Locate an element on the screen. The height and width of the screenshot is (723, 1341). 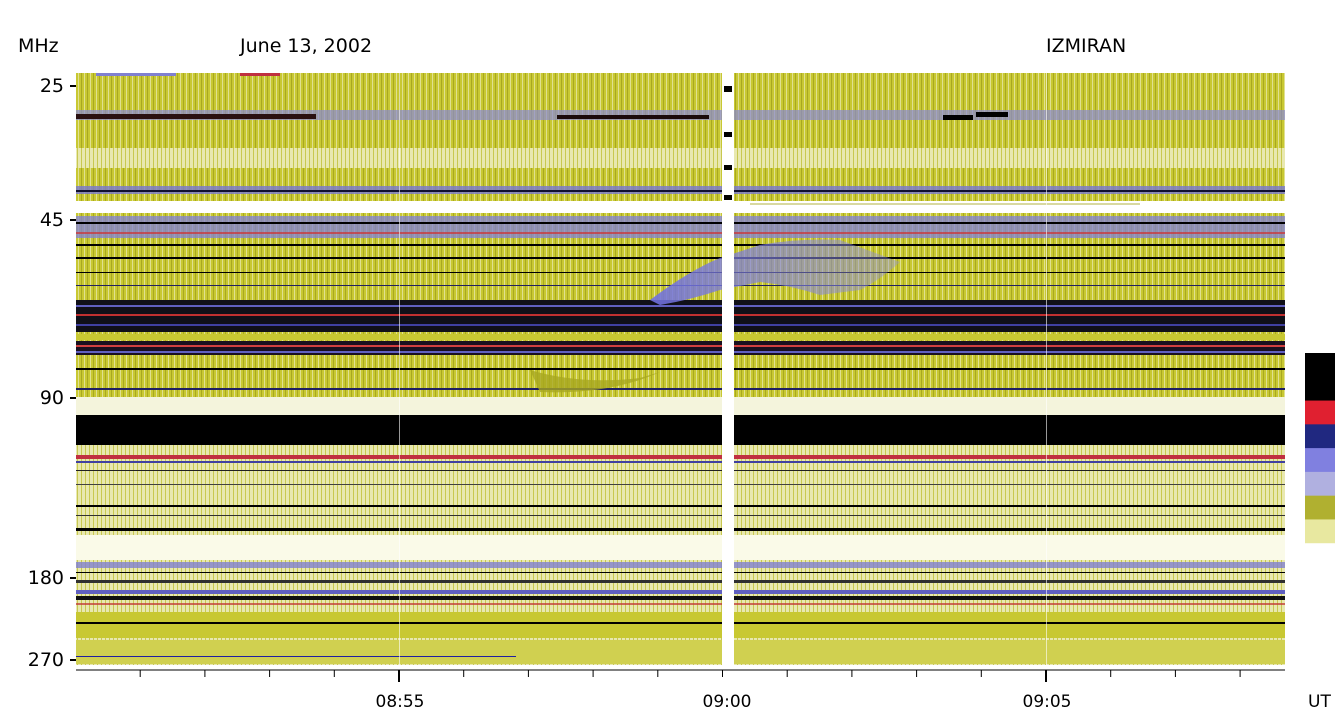
colorbar is located at coordinates (1320, 460).